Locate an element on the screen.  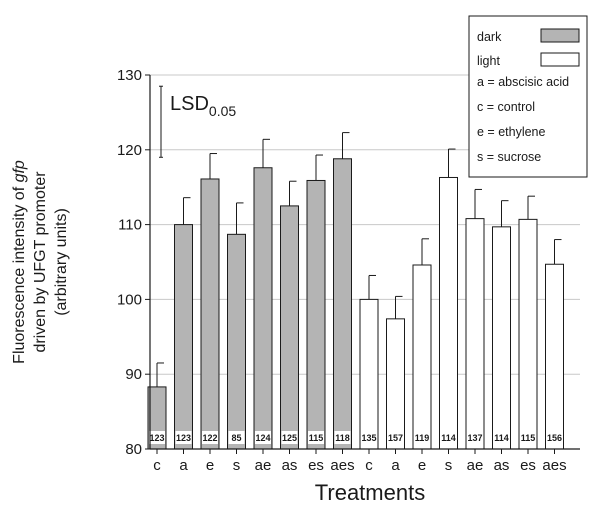
sample-size-label: 135 is located at coordinates (368, 438).